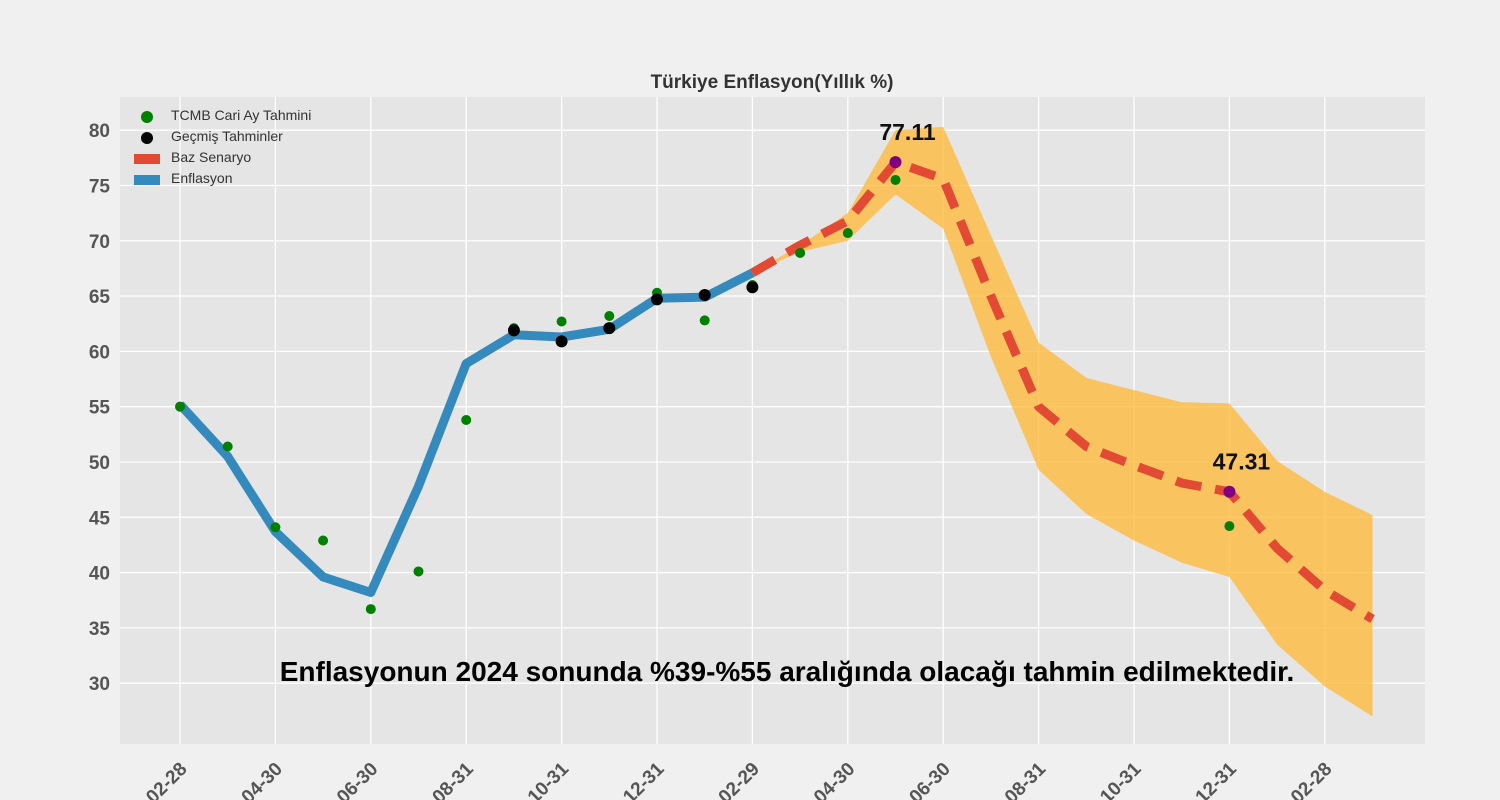 The height and width of the screenshot is (800, 1500). What do you see at coordinates (241, 115) in the screenshot?
I see `legend-label: TCMB Cari Ay Tahmini` at bounding box center [241, 115].